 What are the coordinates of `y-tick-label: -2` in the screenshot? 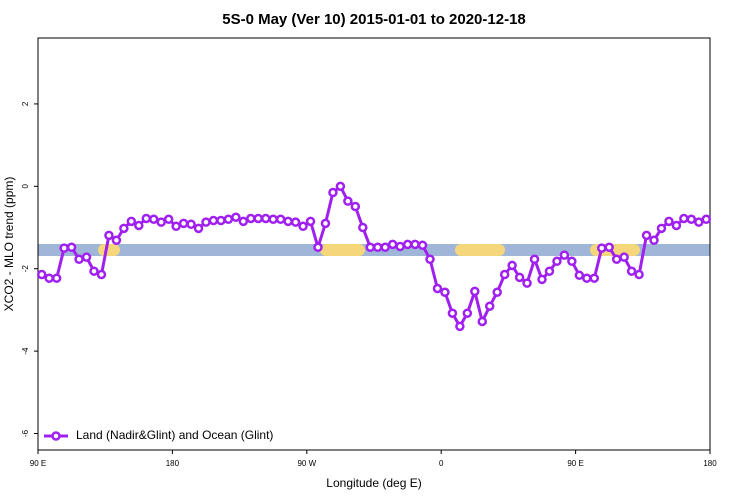 It's located at (25, 269).